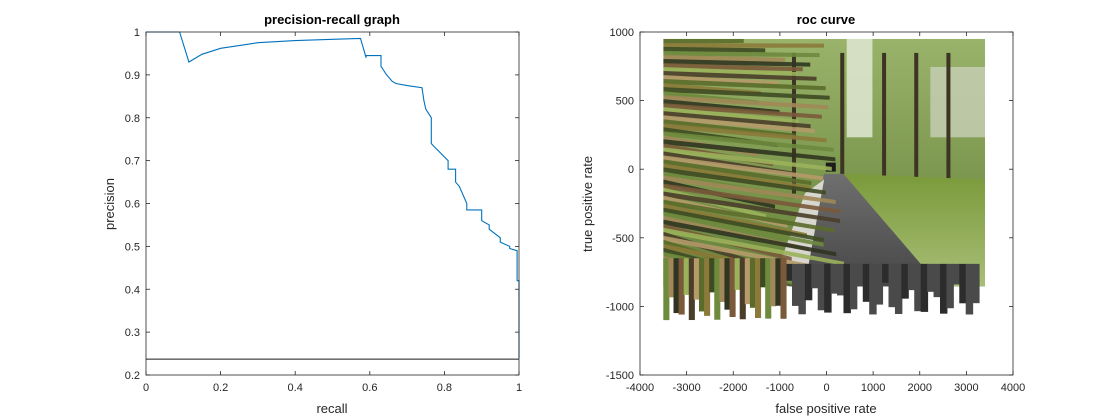 Image resolution: width=1120 pixels, height=420 pixels. What do you see at coordinates (913, 230) in the screenshot?
I see `grass-verge` at bounding box center [913, 230].